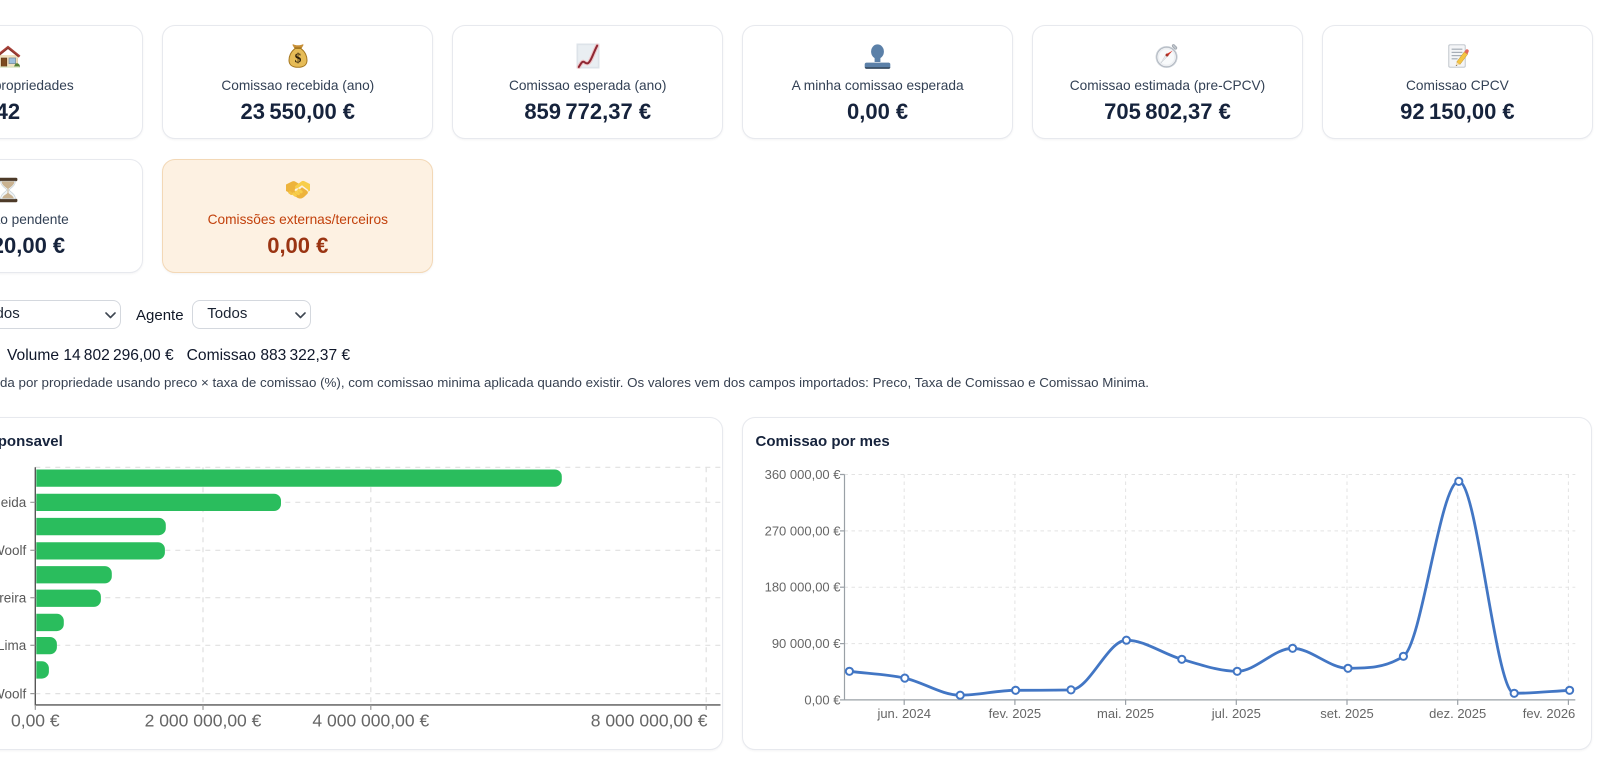  What do you see at coordinates (1125, 713) in the screenshot?
I see `svg-text: mai. 2025` at bounding box center [1125, 713].